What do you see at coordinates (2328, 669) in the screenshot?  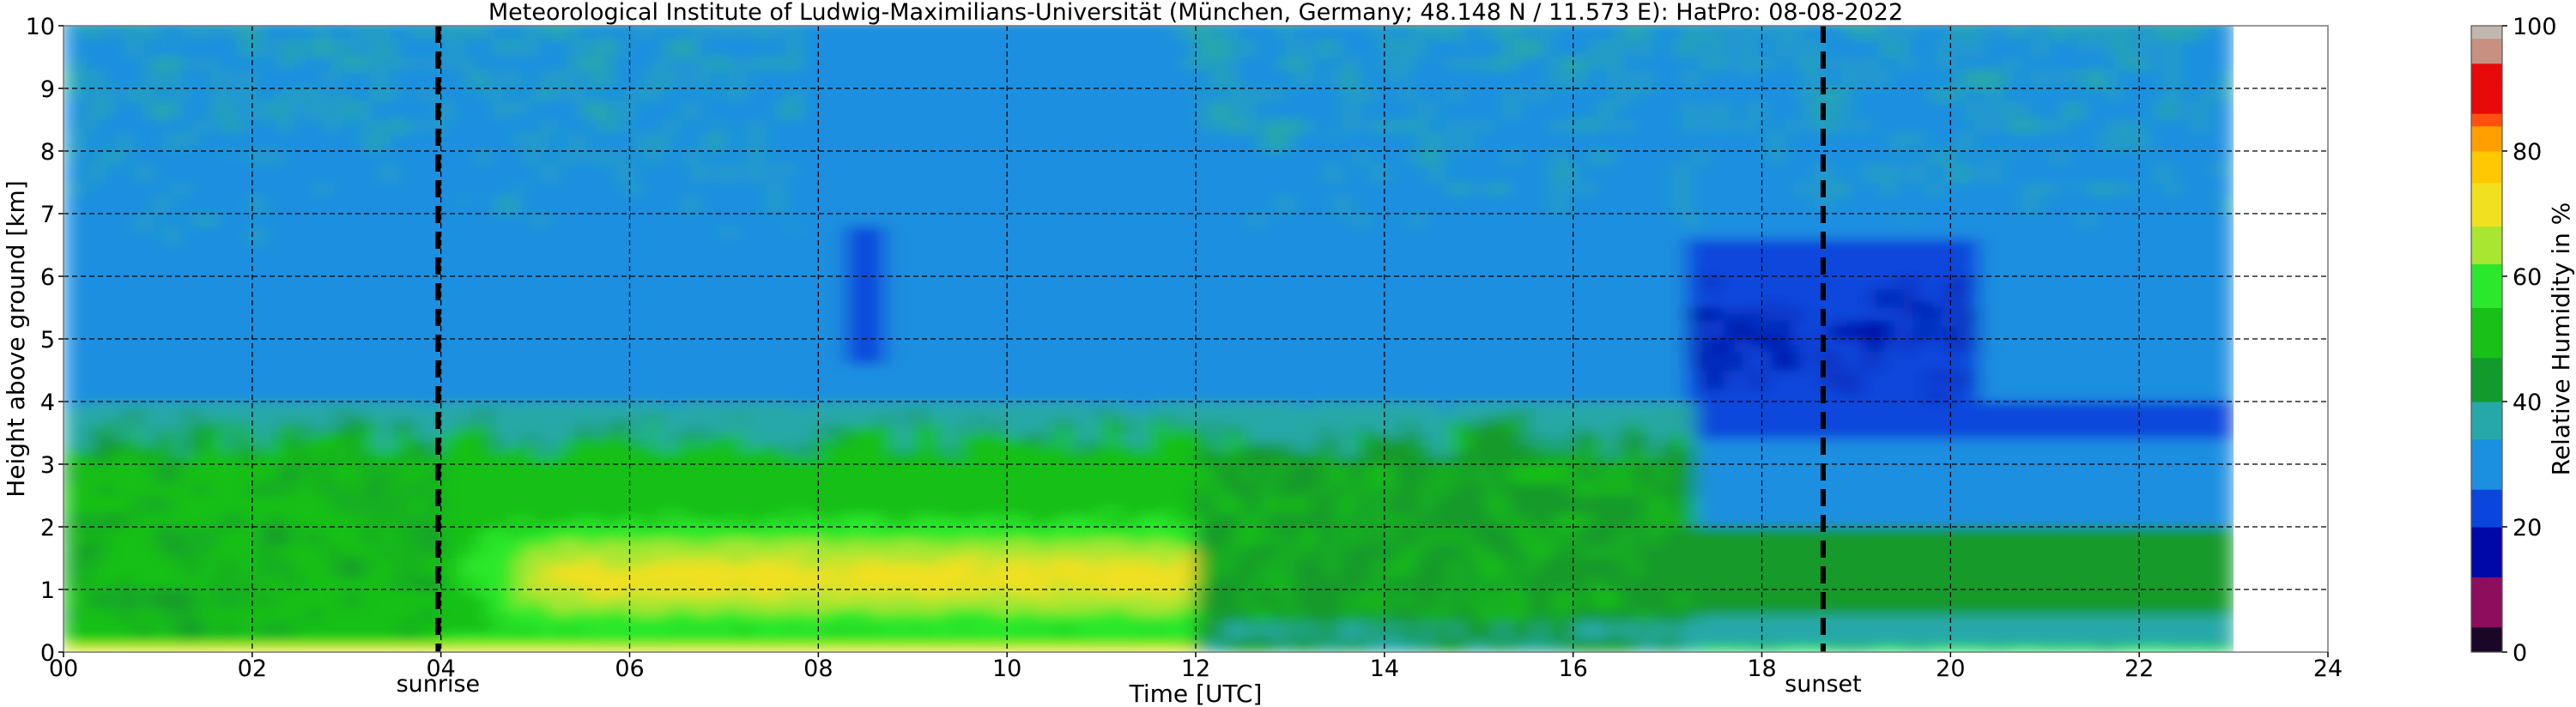 I see `x-tick-label: 24` at bounding box center [2328, 669].